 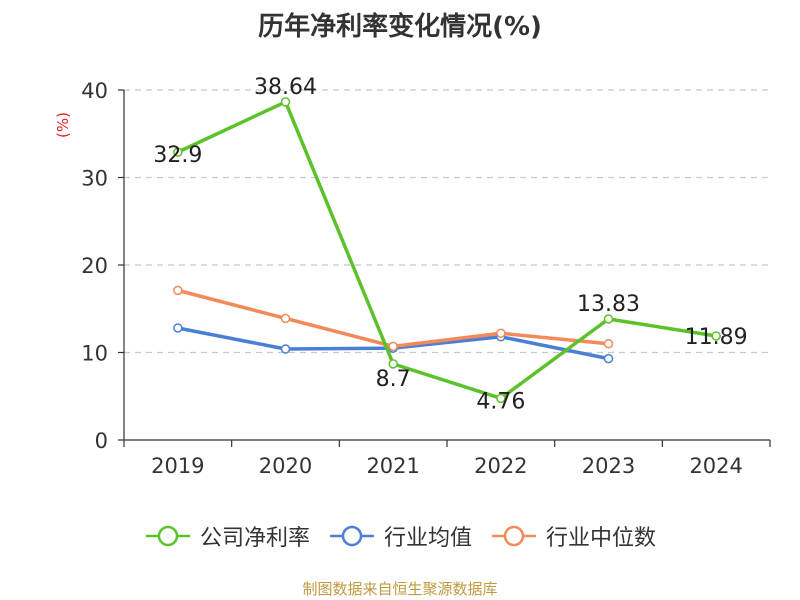 What do you see at coordinates (608, 466) in the screenshot?
I see `x-tick-label: 2023` at bounding box center [608, 466].